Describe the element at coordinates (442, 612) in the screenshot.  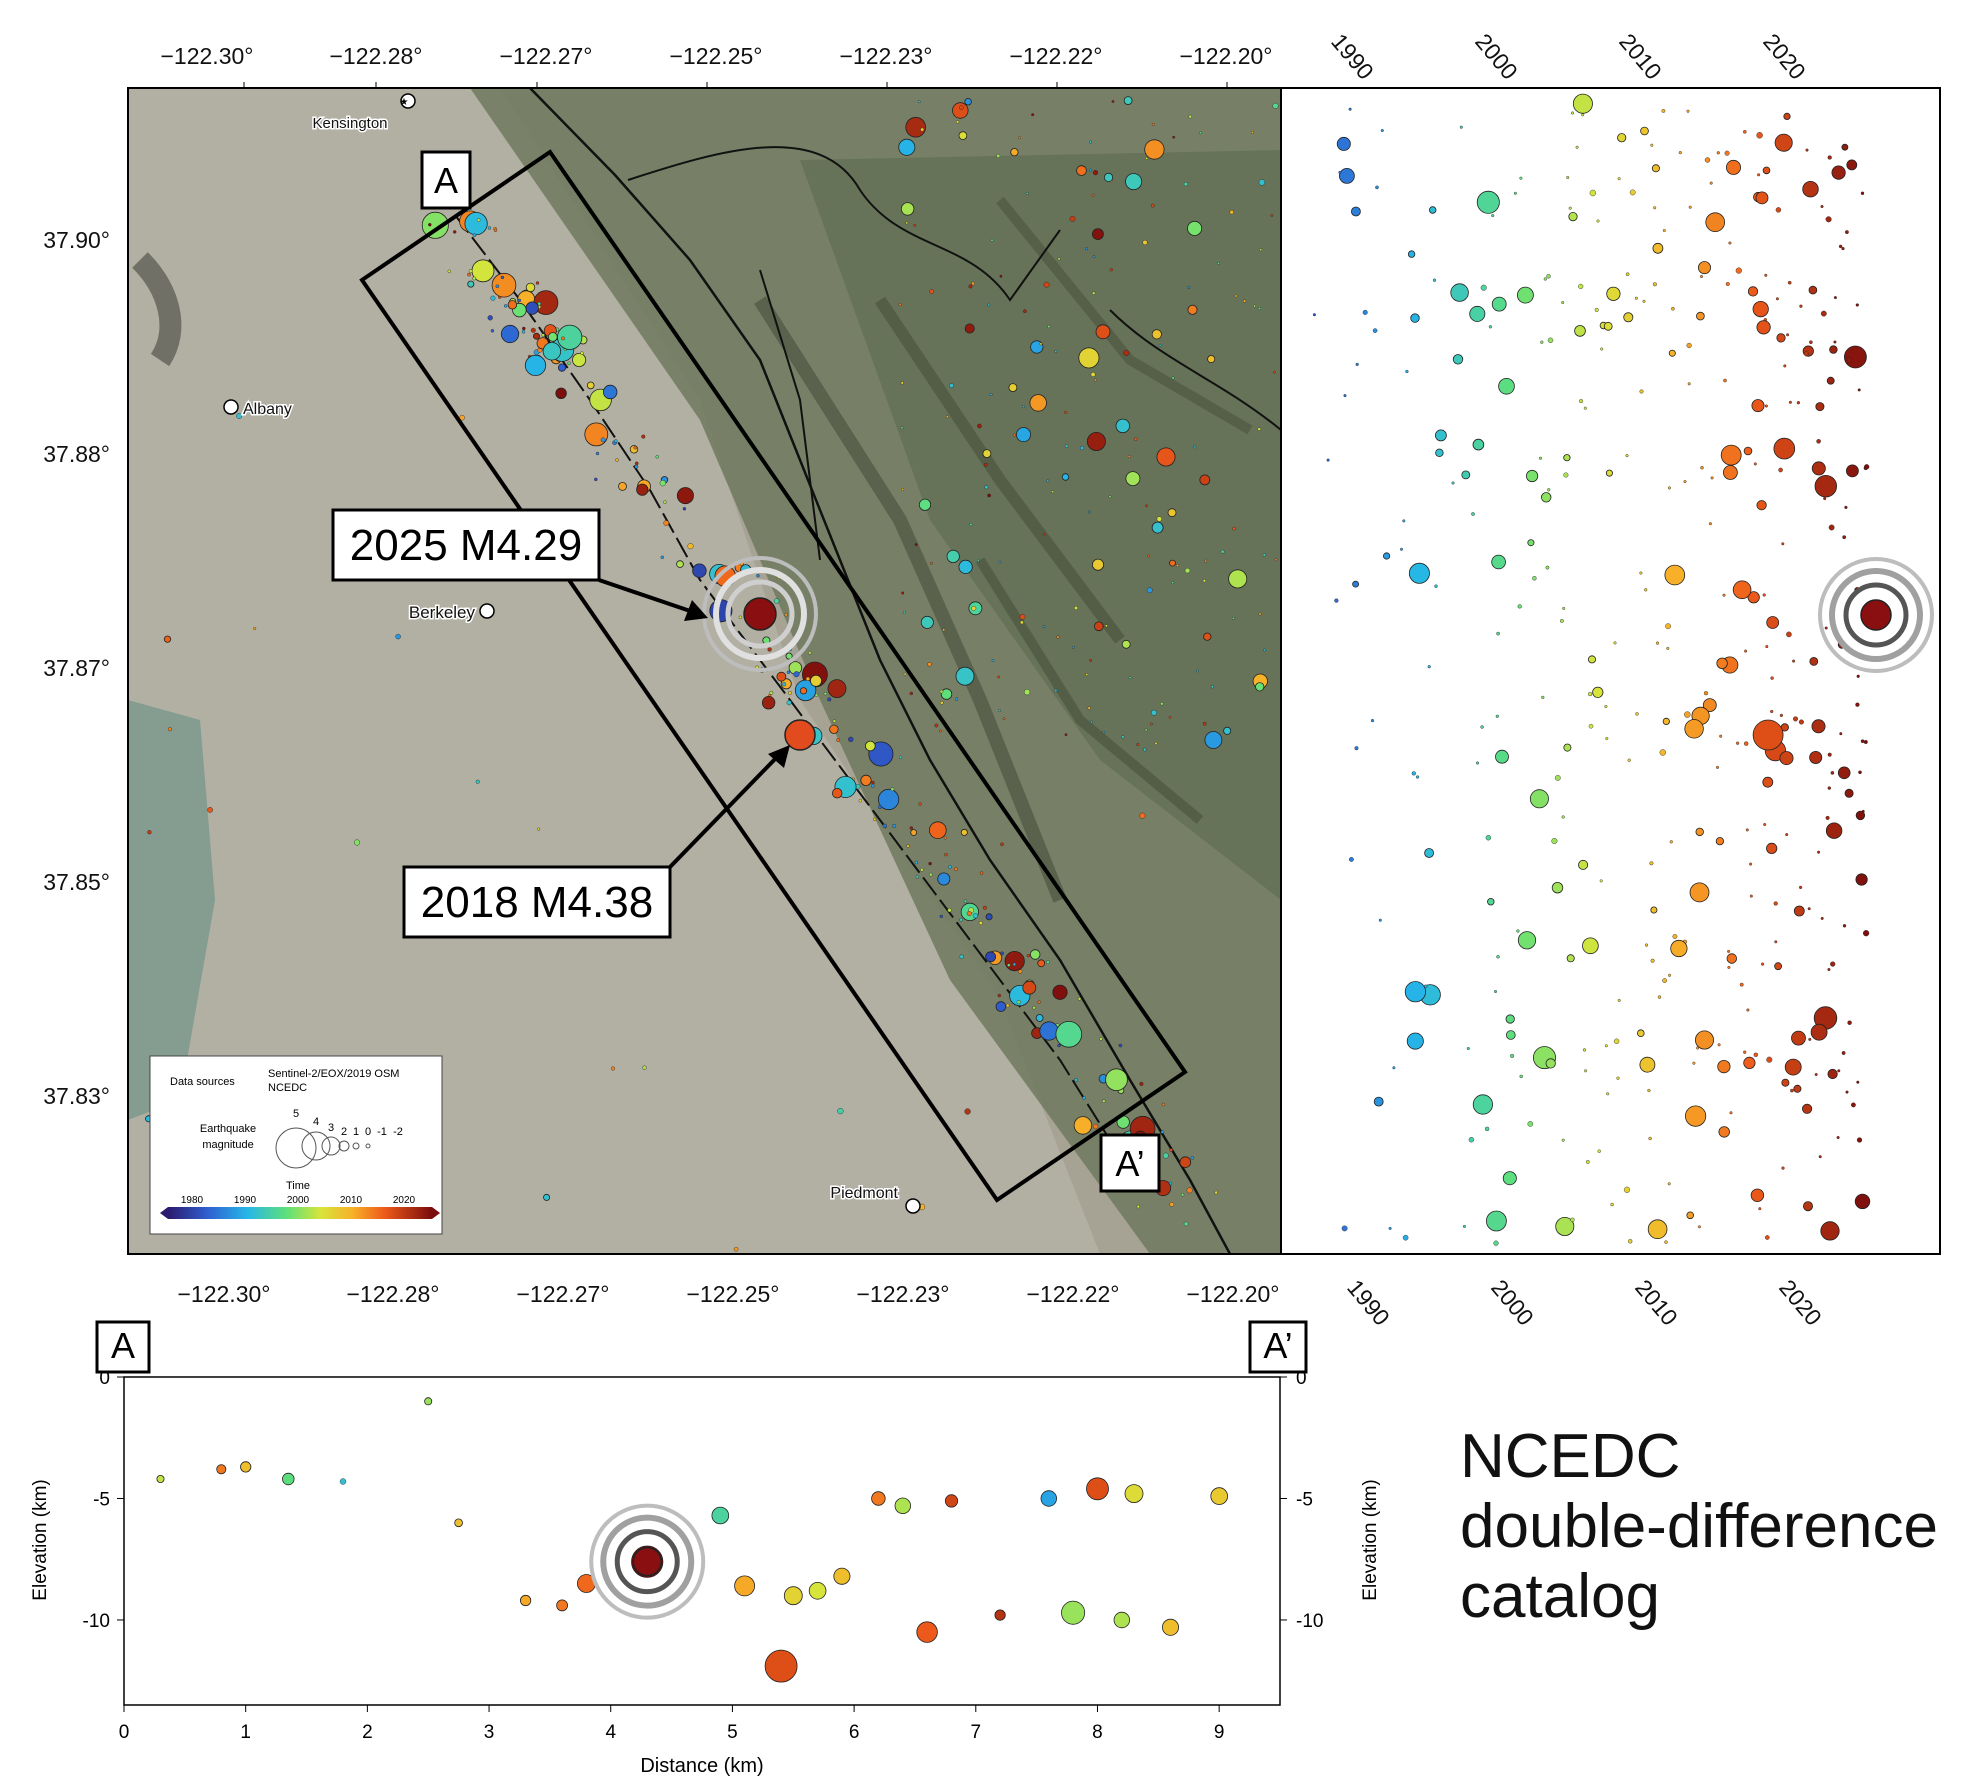
I see `svg-text: Berkeley` at that location.